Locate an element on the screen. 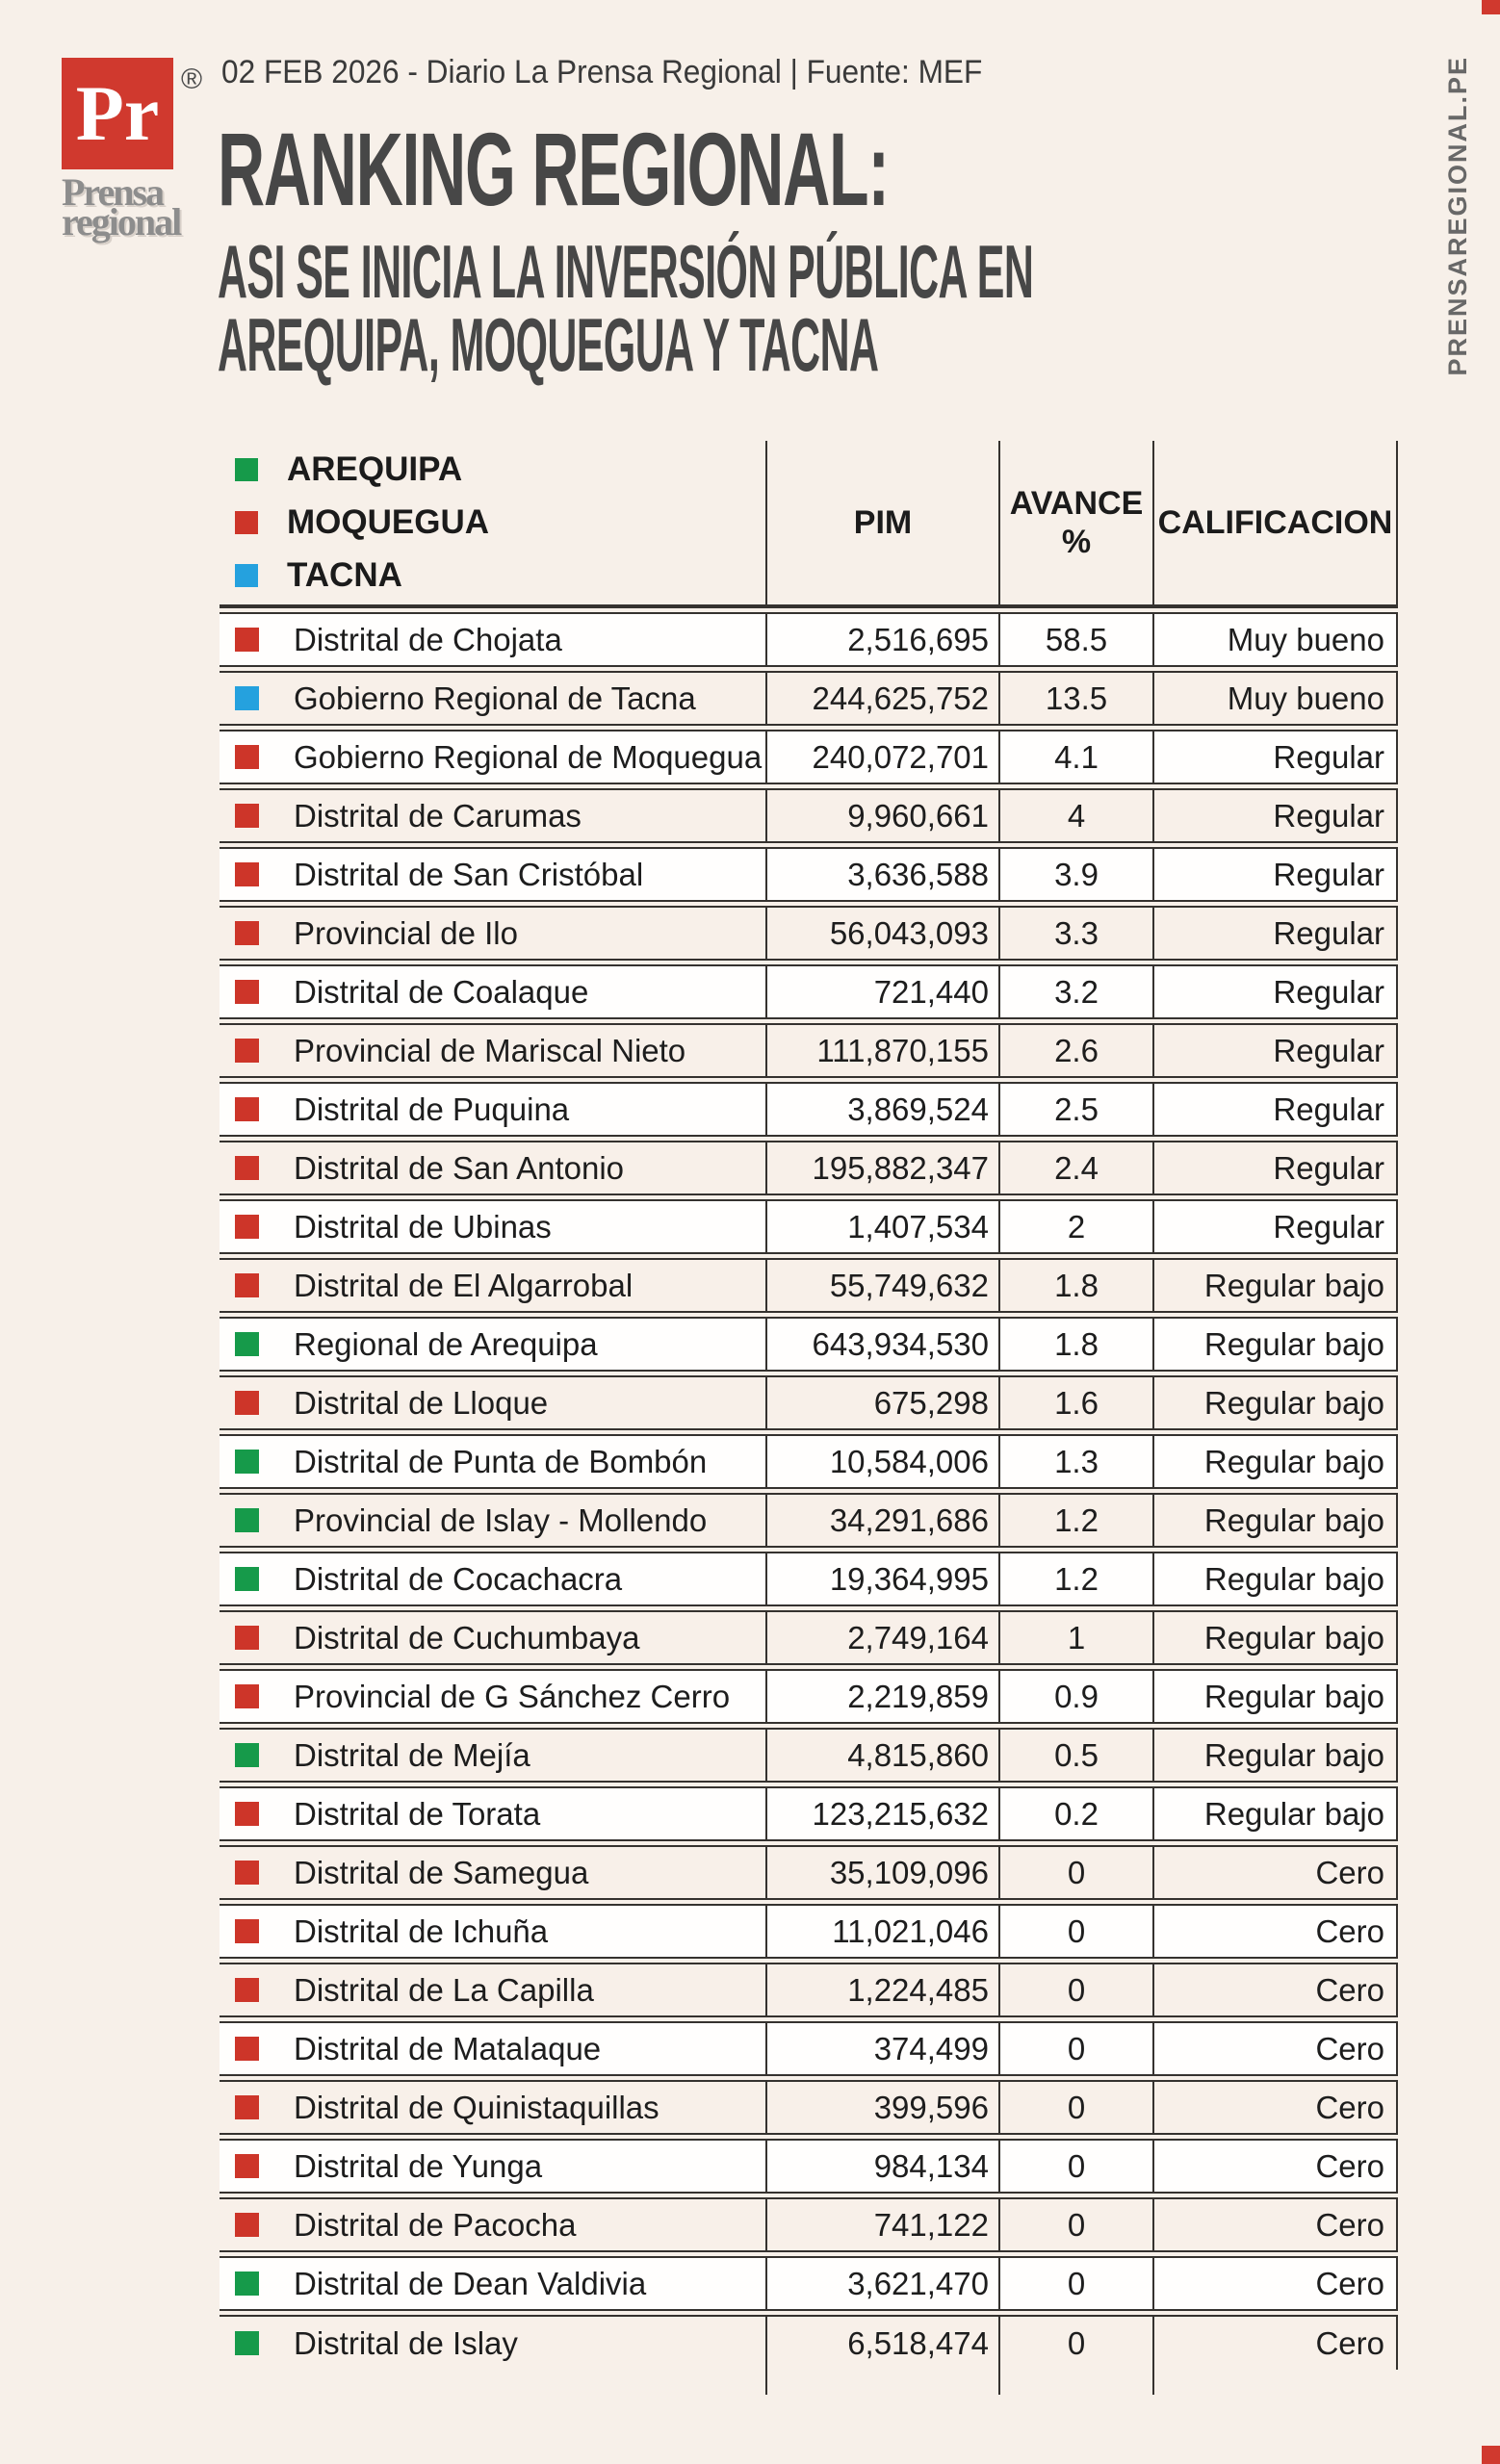 The image size is (1500, 2464). table-row: Distrital de Islay 6,518,474 0 Cero is located at coordinates (809, 2342).